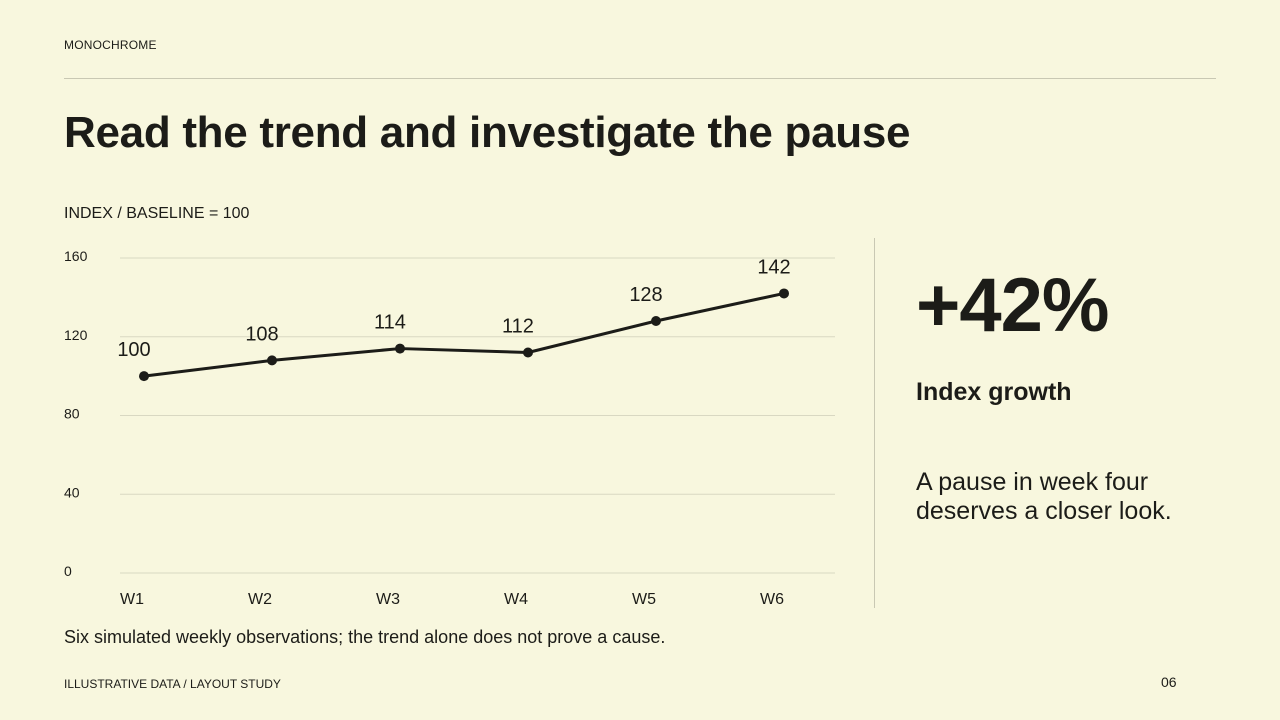 The width and height of the screenshot is (1280, 720). Describe the element at coordinates (874, 423) in the screenshot. I see `panel-divider` at that location.